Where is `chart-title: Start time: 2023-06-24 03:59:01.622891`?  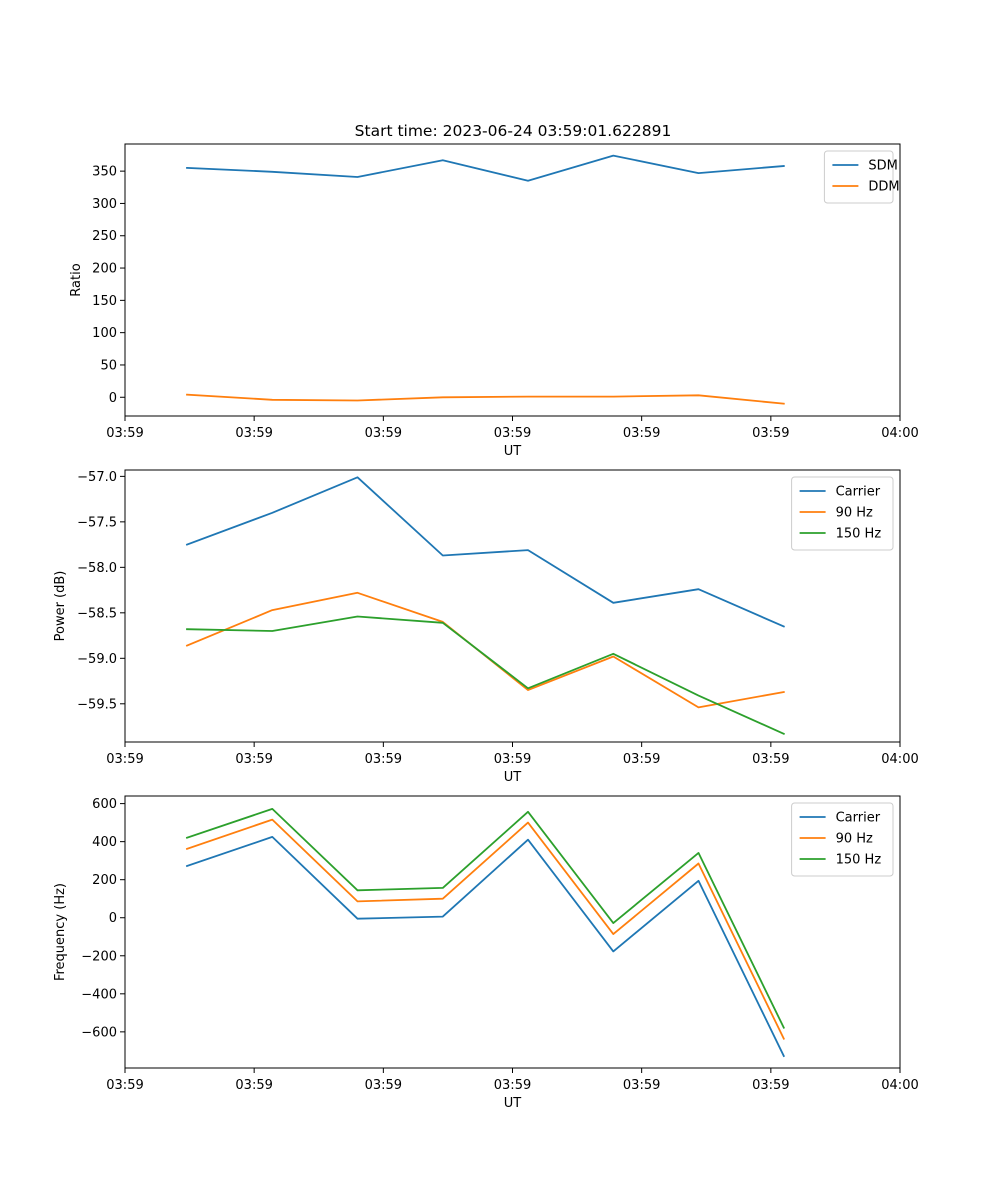
chart-title: Start time: 2023-06-24 03:59:01.622891 is located at coordinates (513, 131).